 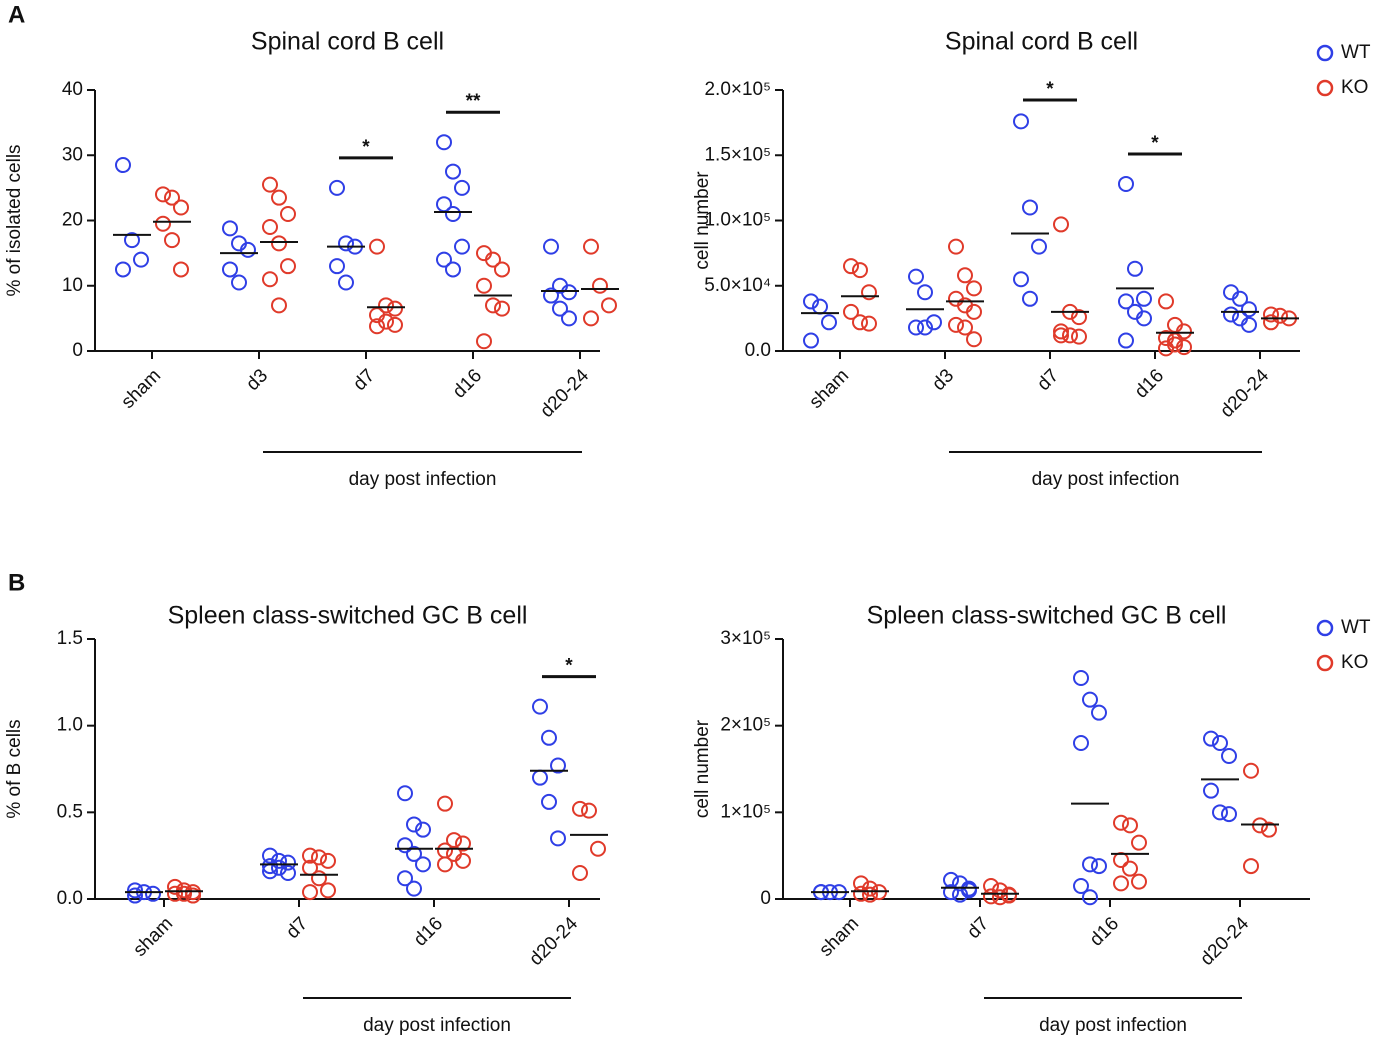 What do you see at coordinates (737, 285) in the screenshot?
I see `y-tick-label: 5.0×10⁴` at bounding box center [737, 285].